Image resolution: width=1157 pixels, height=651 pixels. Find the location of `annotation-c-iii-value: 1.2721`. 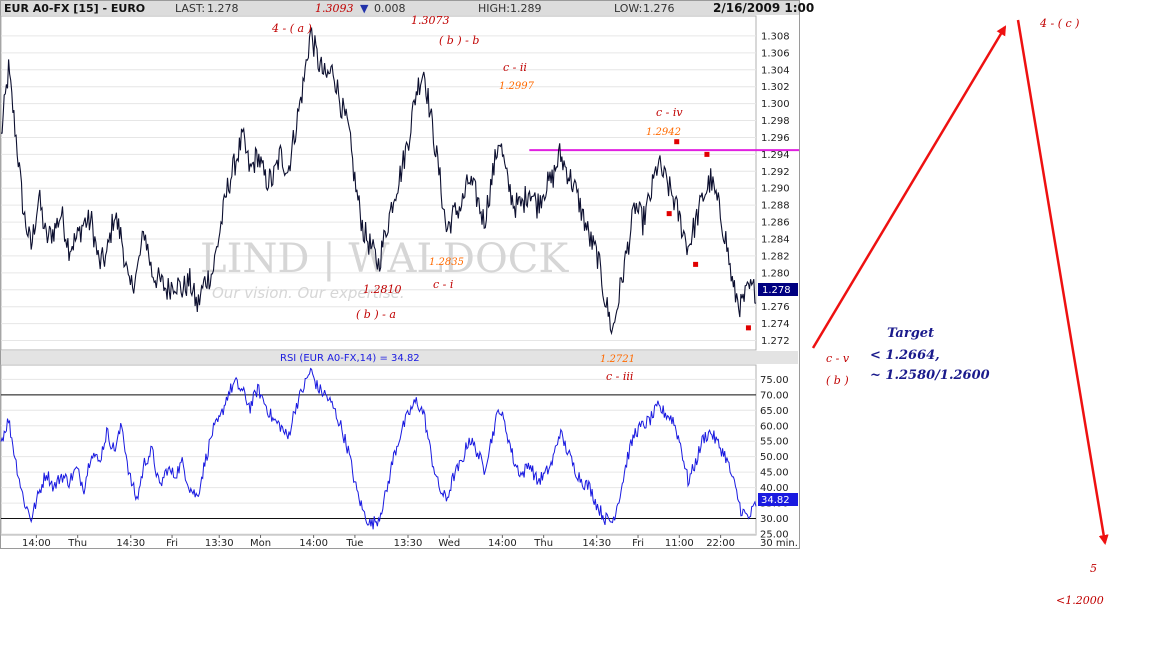

annotation-c-iii-value: 1.2721 is located at coordinates (617, 359).